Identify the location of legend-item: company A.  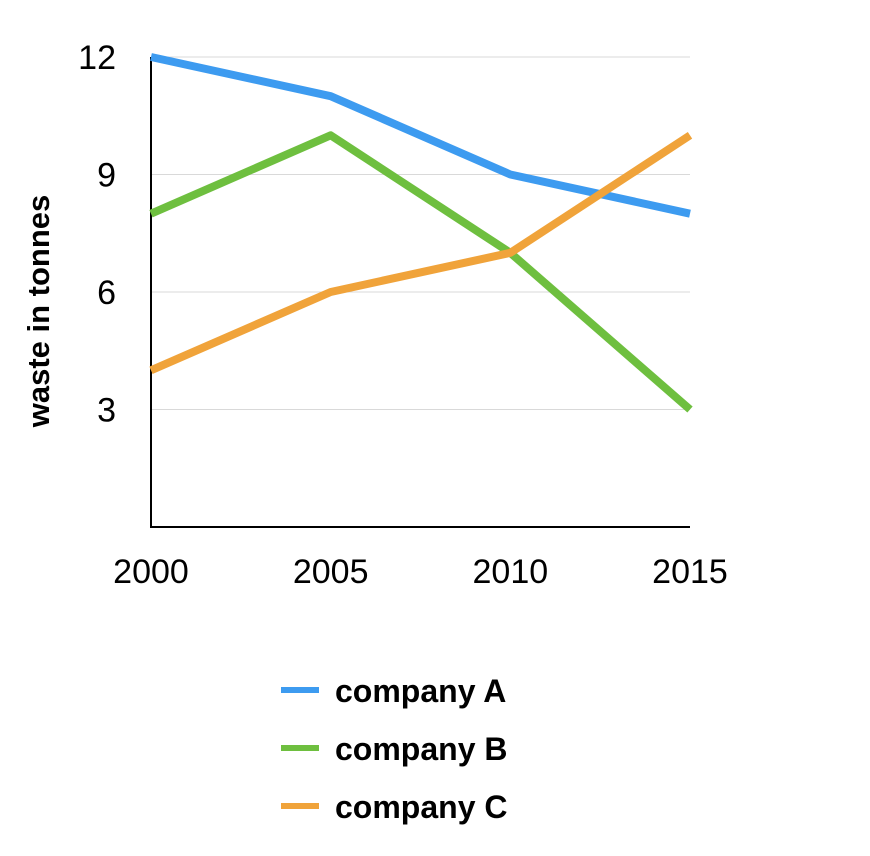
(393, 691).